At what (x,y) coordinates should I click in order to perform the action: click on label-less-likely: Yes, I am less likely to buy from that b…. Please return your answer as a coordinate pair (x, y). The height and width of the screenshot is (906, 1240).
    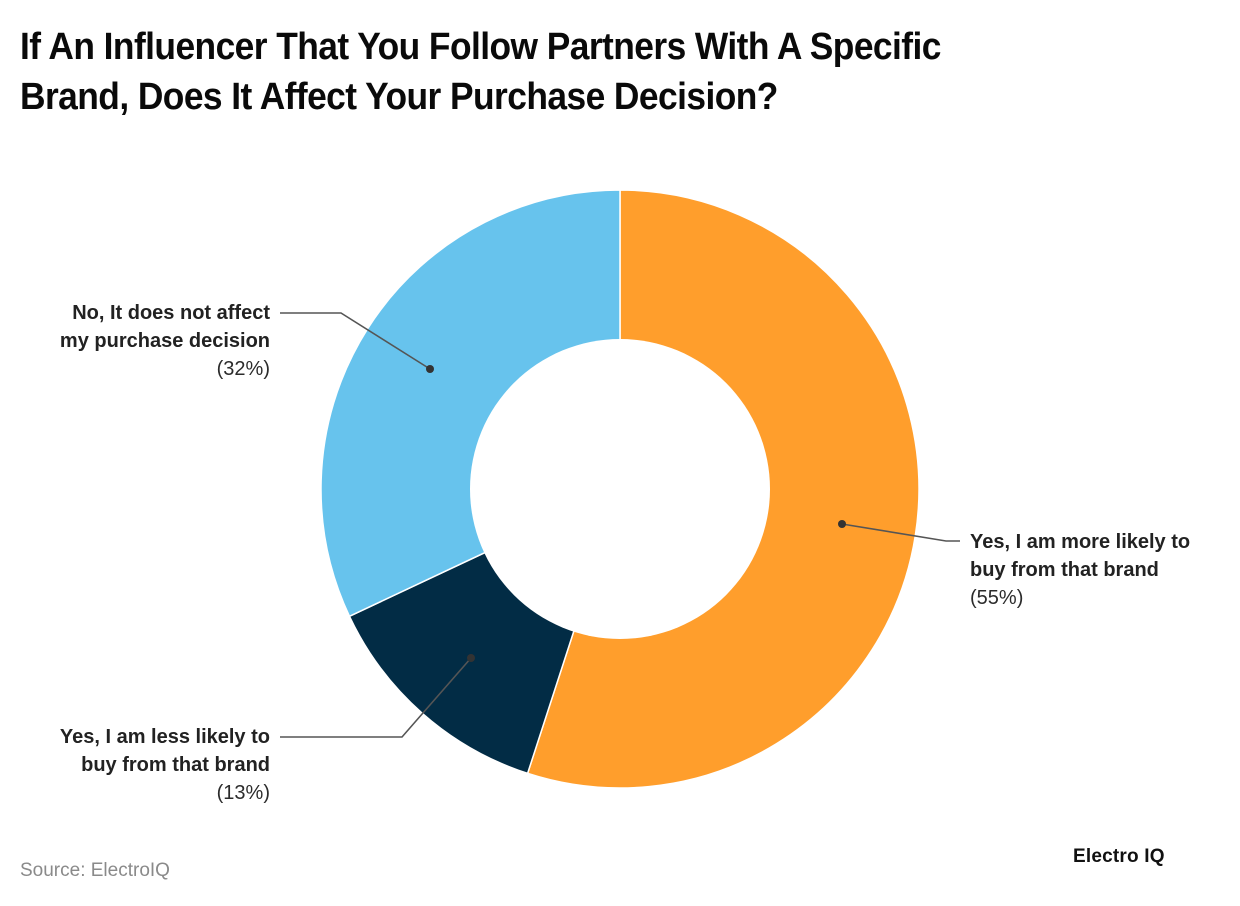
    Looking at the image, I should click on (165, 765).